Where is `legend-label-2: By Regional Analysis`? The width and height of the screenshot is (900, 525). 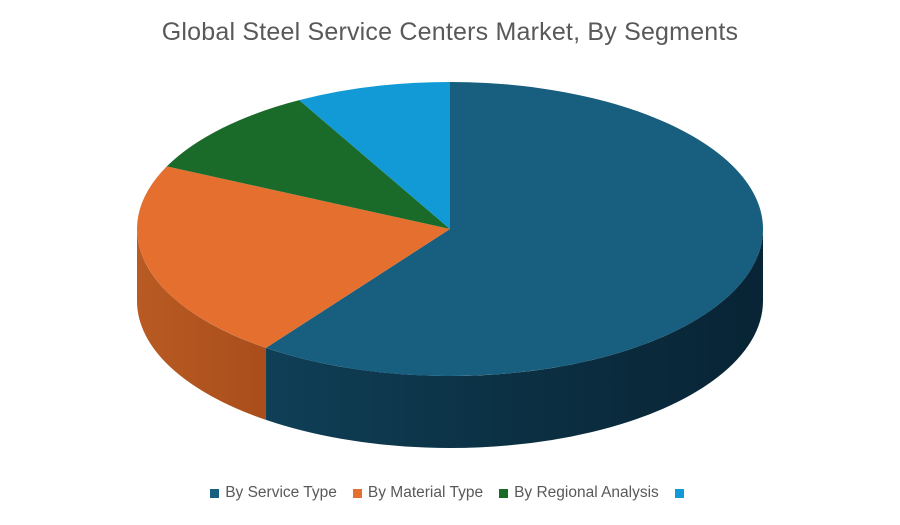 legend-label-2: By Regional Analysis is located at coordinates (586, 492).